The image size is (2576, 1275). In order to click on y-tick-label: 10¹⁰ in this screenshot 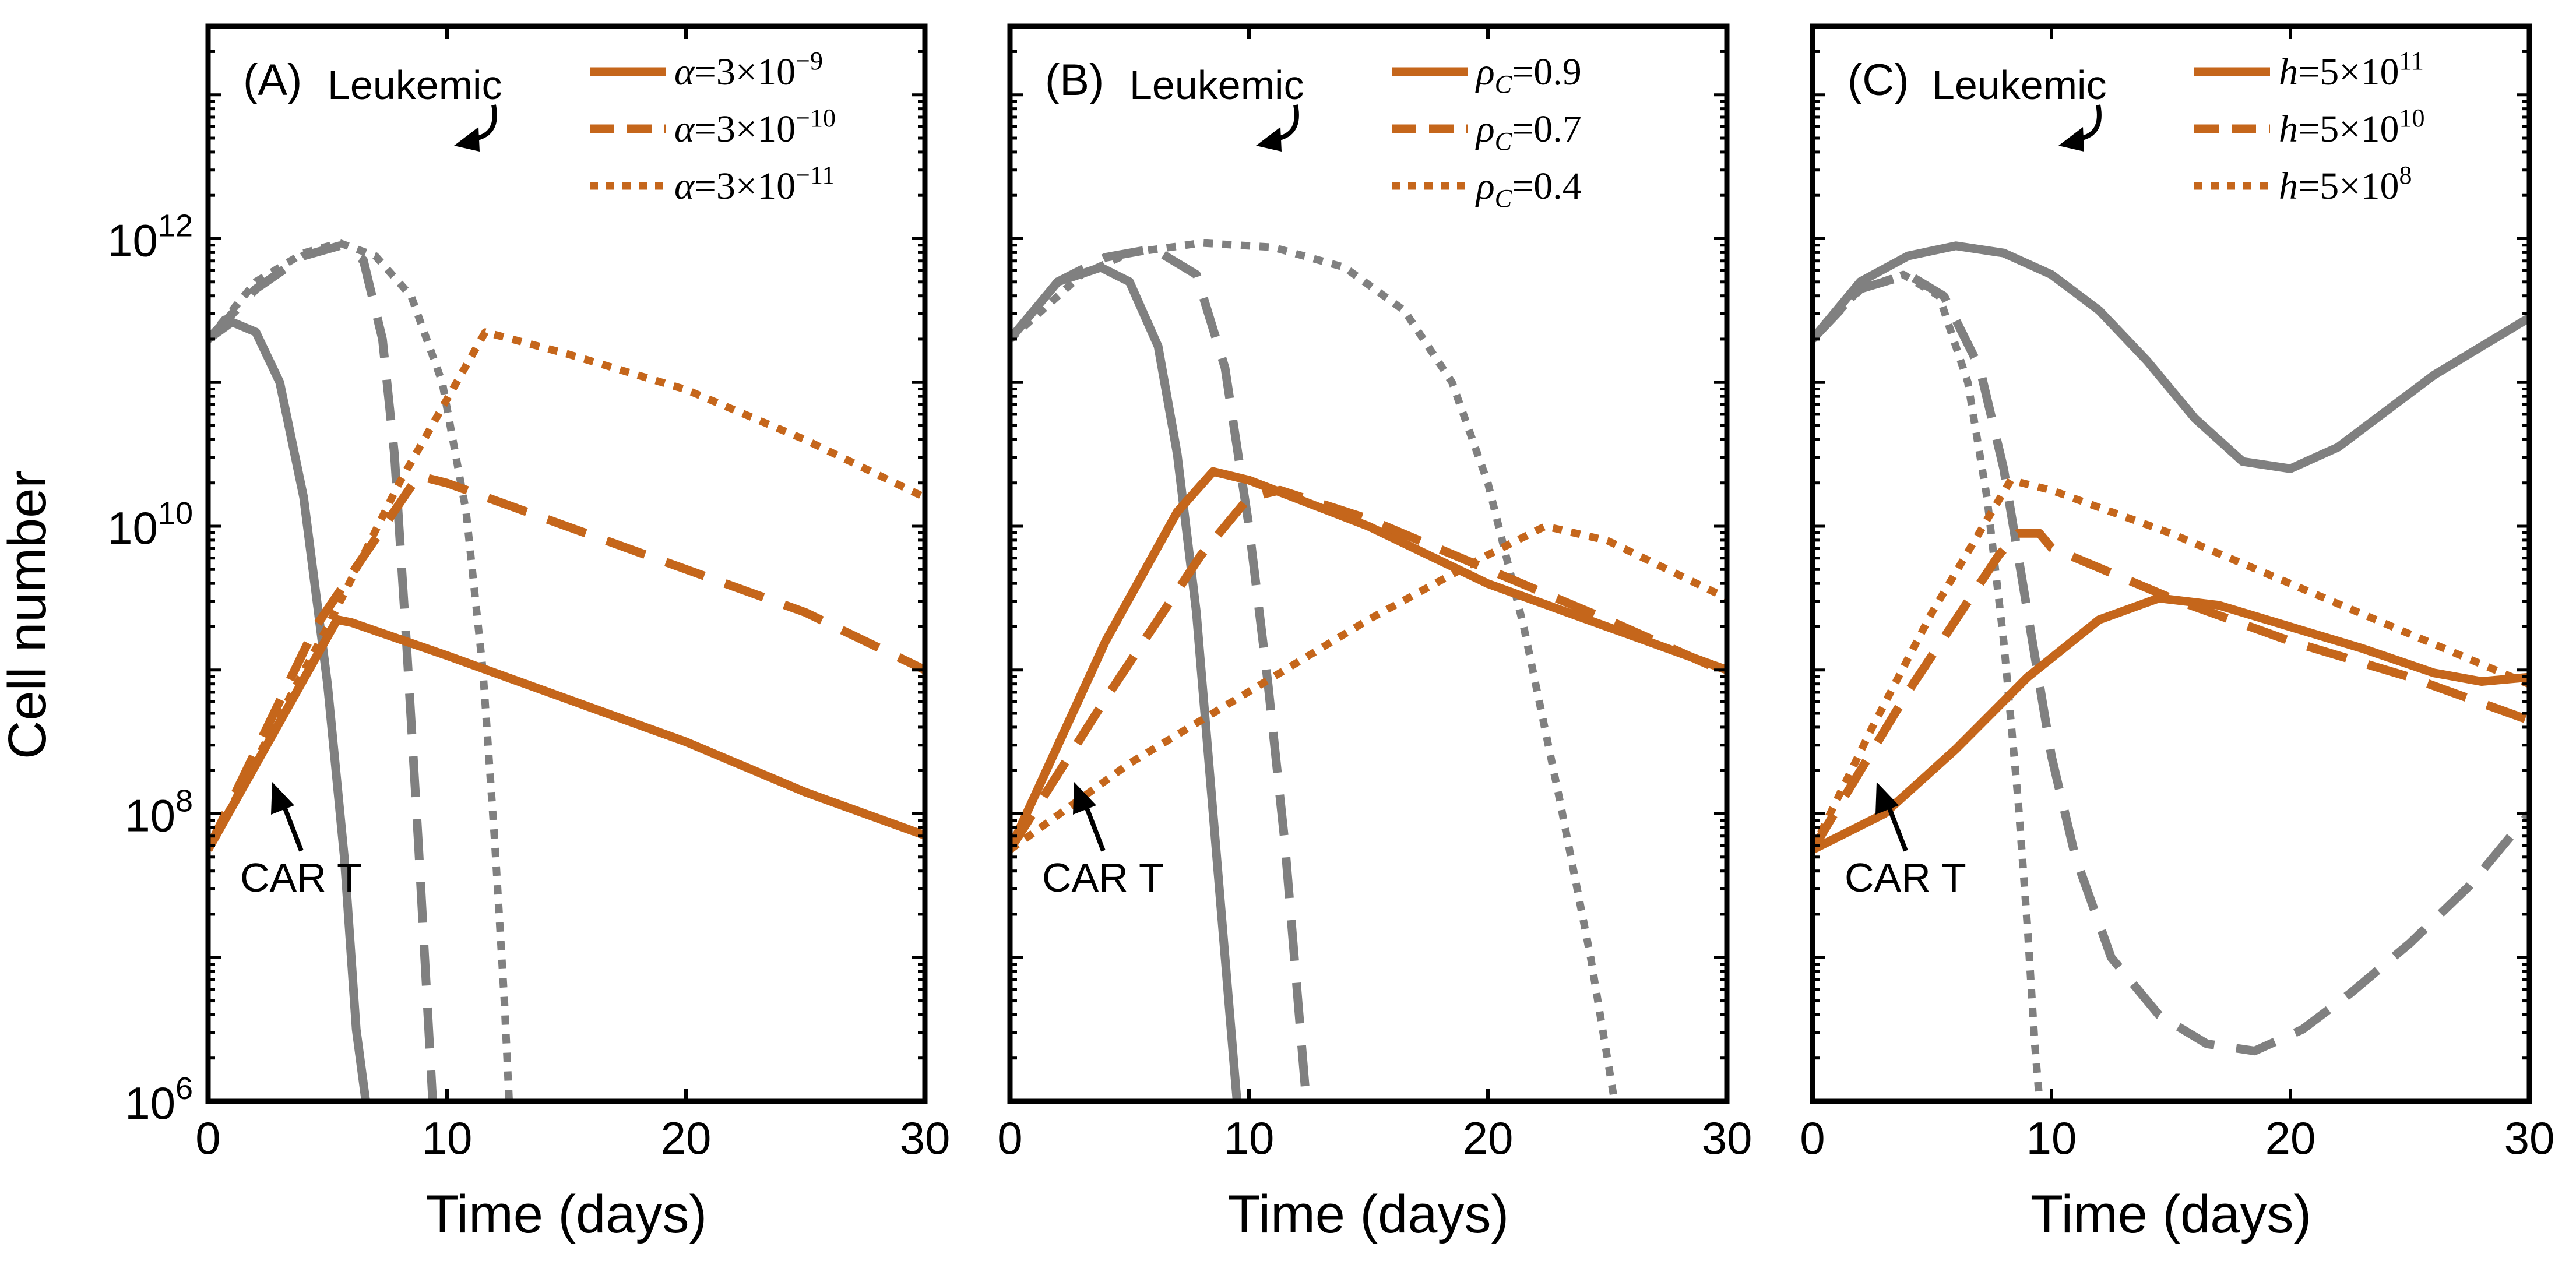, I will do `click(150, 525)`.